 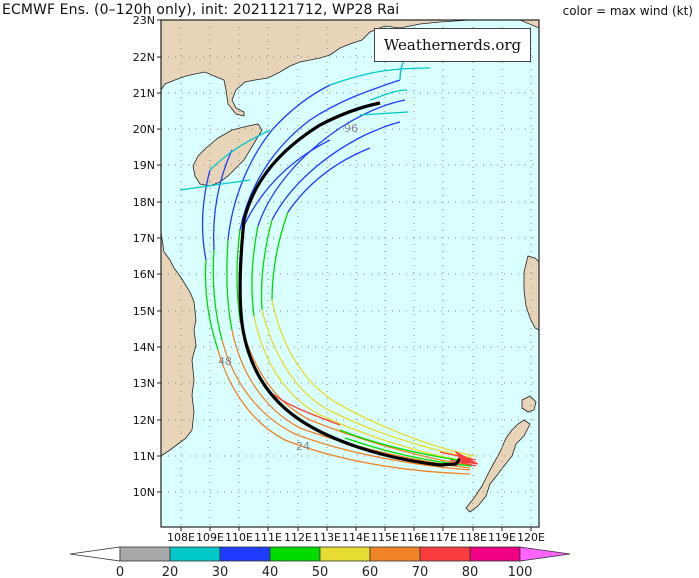 I want to click on svg-text: 20N, so click(x=144, y=129).